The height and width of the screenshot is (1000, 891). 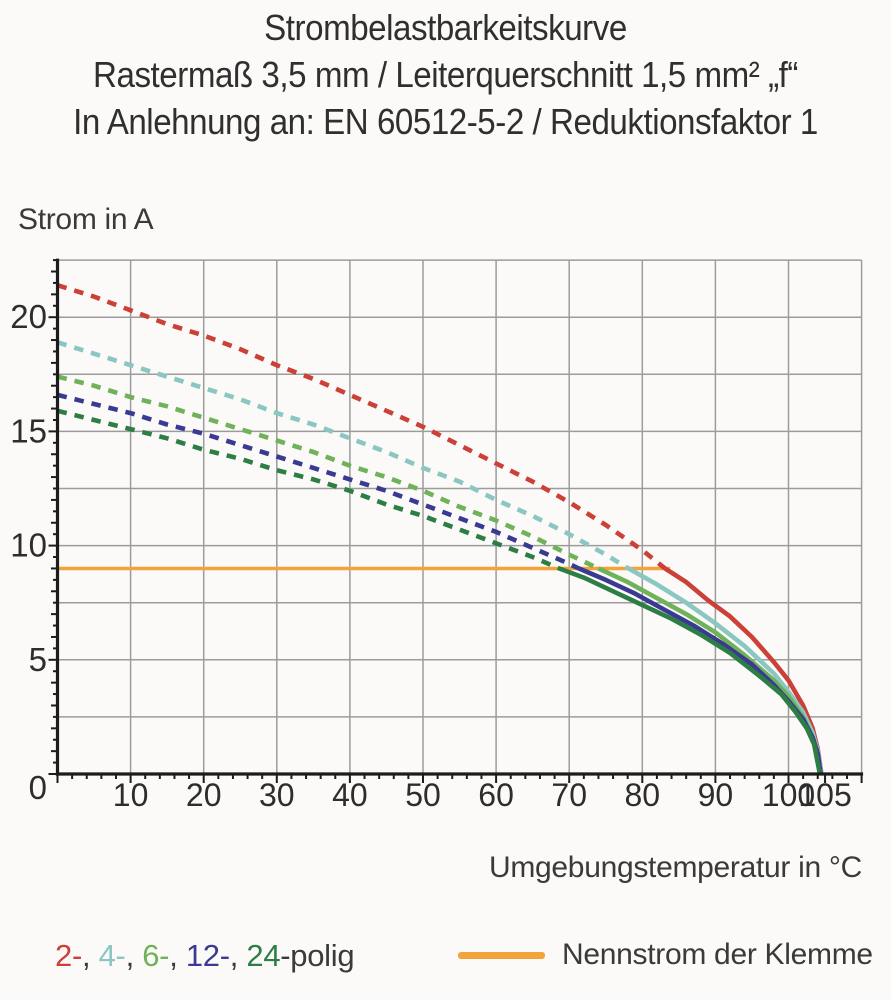 I want to click on svg-text: 80, so click(x=643, y=795).